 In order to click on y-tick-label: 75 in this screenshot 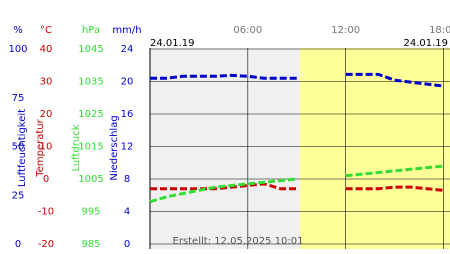, I will do `click(18, 98)`.